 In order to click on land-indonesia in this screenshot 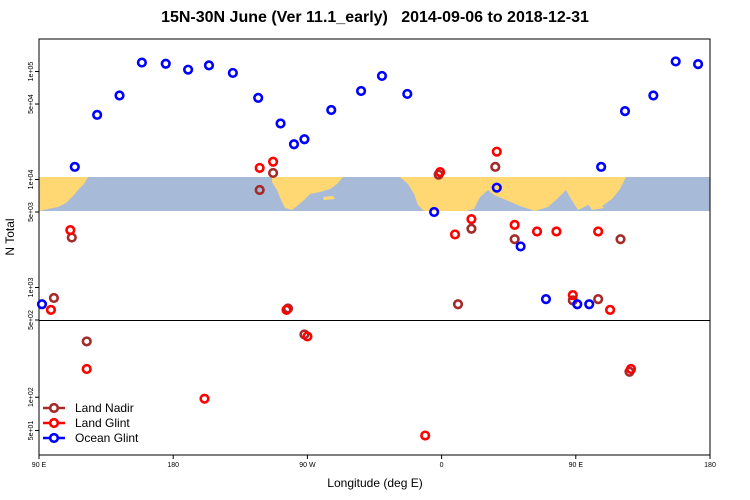, I will do `click(596, 206)`.